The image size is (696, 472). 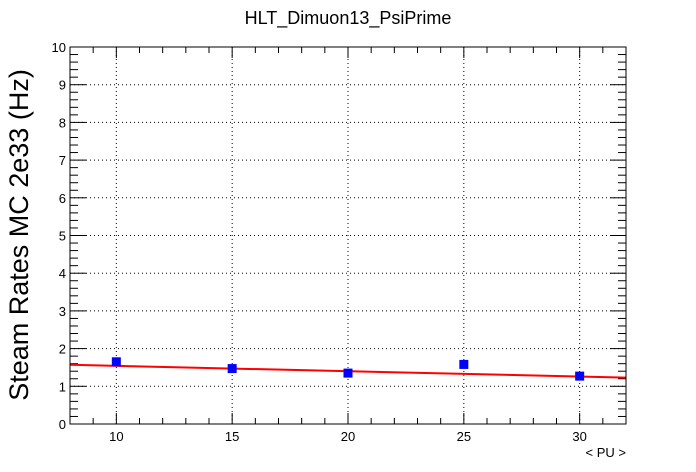 I want to click on chart-title: HLT_Dimuon13_PsiPrime, so click(x=348, y=18).